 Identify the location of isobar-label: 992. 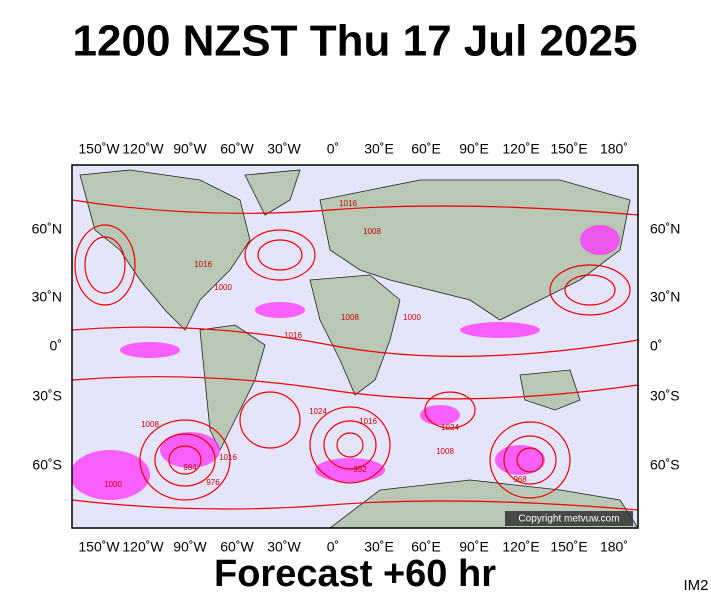
(360, 469).